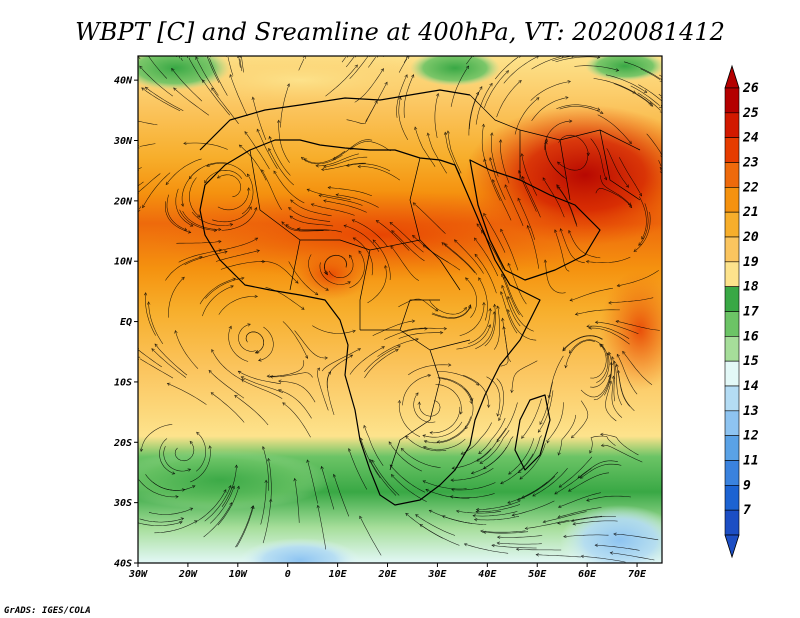  Describe the element at coordinates (751, 312) in the screenshot. I see `colorbar-label: 17` at that location.